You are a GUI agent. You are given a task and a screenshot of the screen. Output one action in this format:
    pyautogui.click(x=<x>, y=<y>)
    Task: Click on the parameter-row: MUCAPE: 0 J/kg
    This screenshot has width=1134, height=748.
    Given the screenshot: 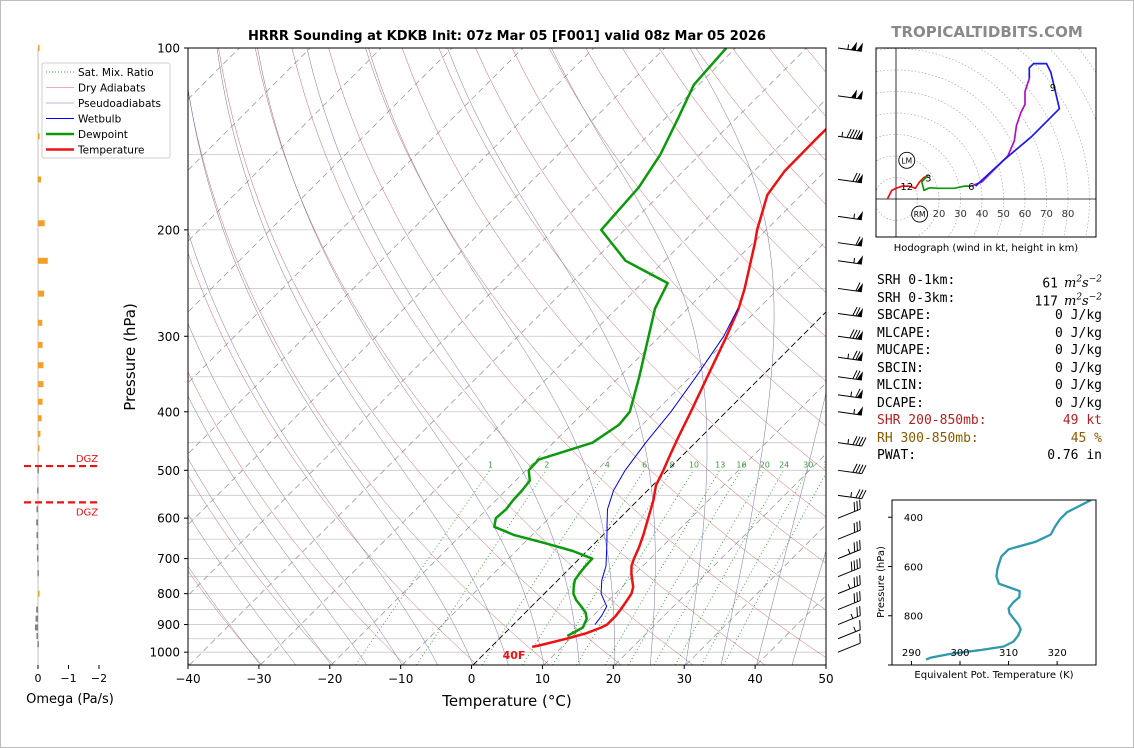 What is the action you would take?
    pyautogui.click(x=989, y=351)
    